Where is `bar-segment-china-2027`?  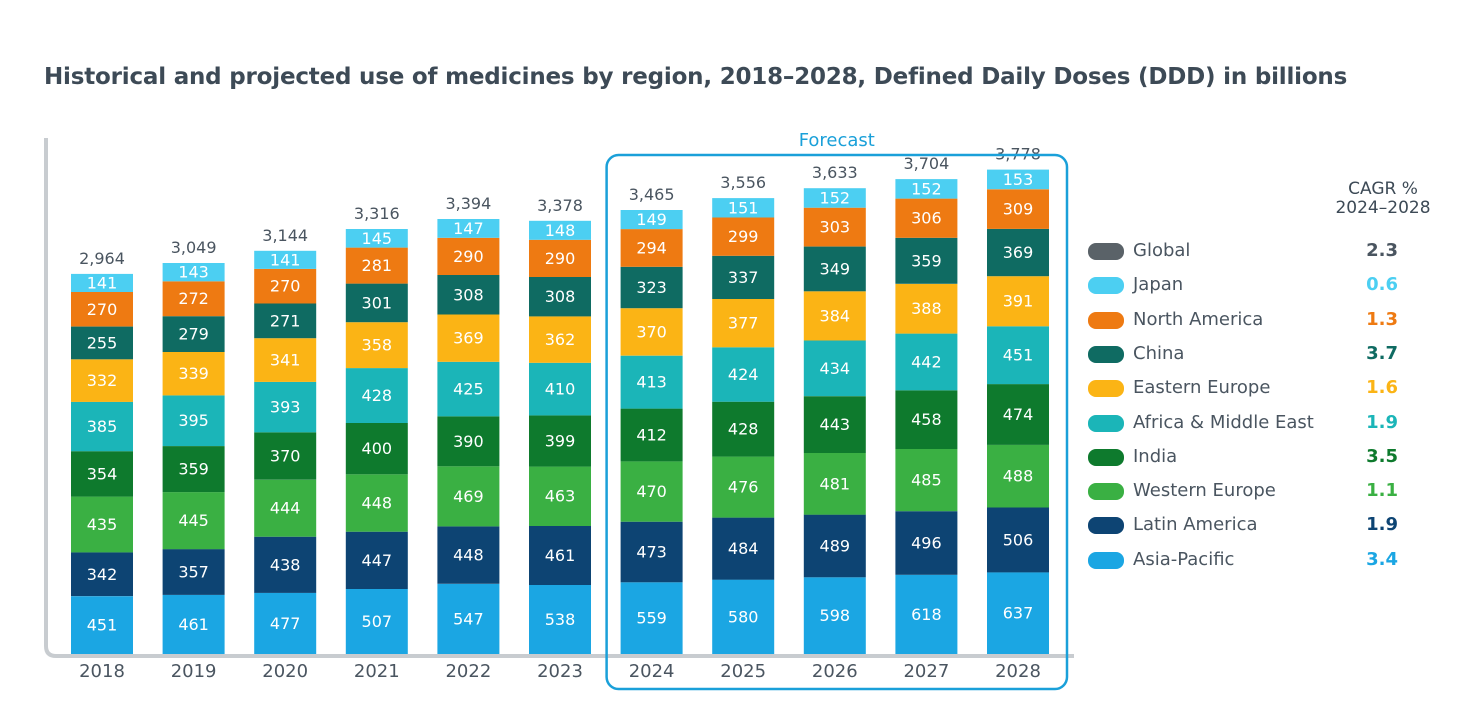 bar-segment-china-2027 is located at coordinates (926, 260).